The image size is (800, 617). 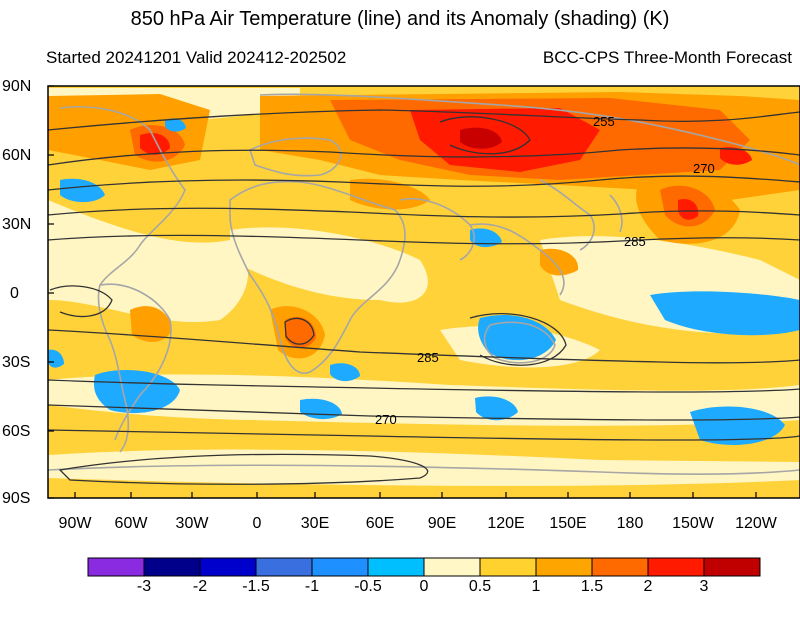 I want to click on lat-label: 30N, so click(x=22, y=225).